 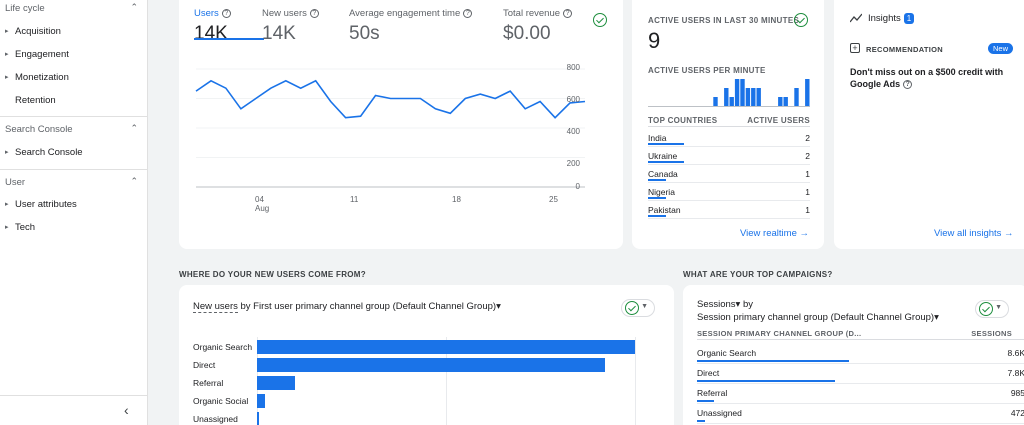 What do you see at coordinates (538, 26) in the screenshot?
I see `metric-total-revenue: Total revenue? $0.00` at bounding box center [538, 26].